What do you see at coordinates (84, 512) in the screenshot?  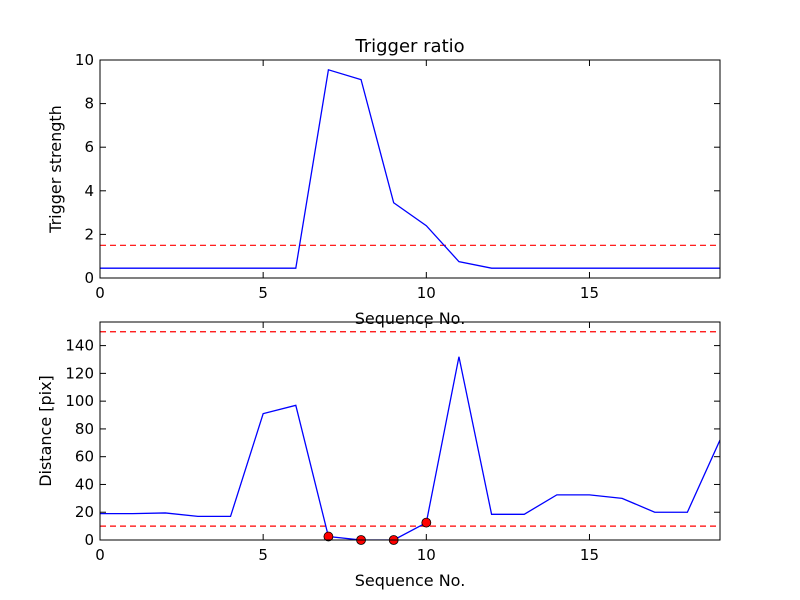 I see `y-tick-label: 20` at bounding box center [84, 512].